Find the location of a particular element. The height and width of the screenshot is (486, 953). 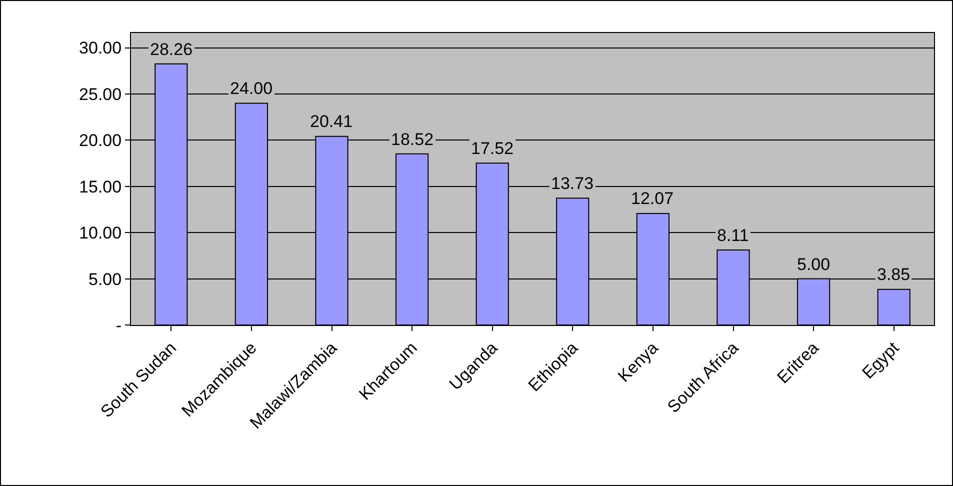

y-tick-label: - is located at coordinates (119, 325).